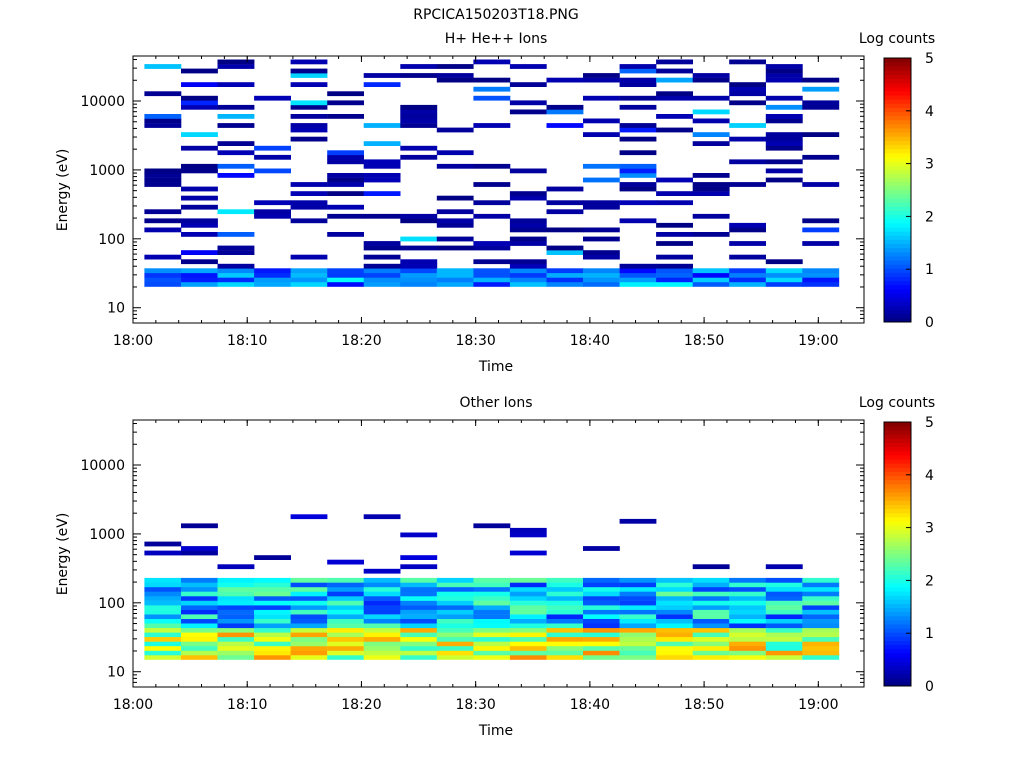 This screenshot has height=768, width=1024. I want to click on colorbar: 0 1 2 3 4 5, so click(908, 555).